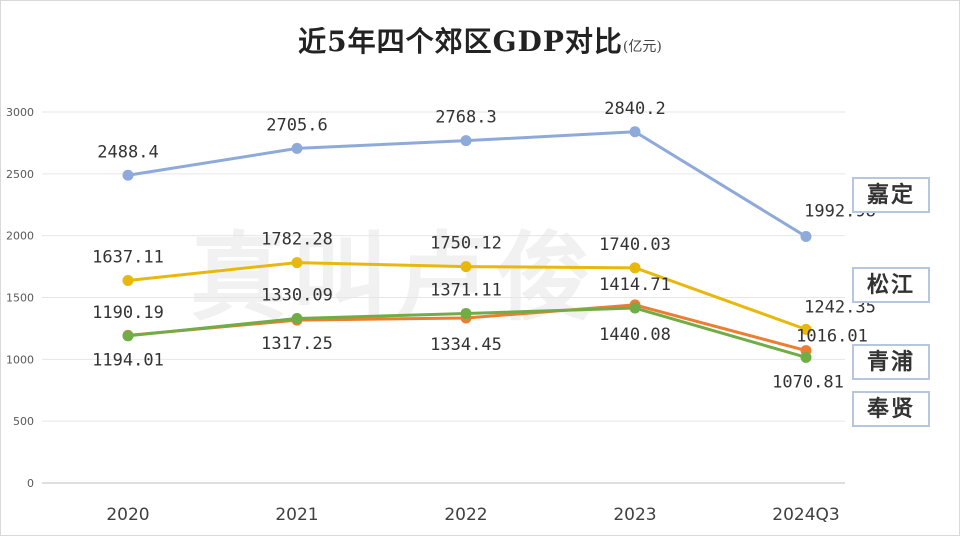 The width and height of the screenshot is (960, 536). Describe the element at coordinates (466, 290) in the screenshot. I see `data-label: 1371.11` at that location.